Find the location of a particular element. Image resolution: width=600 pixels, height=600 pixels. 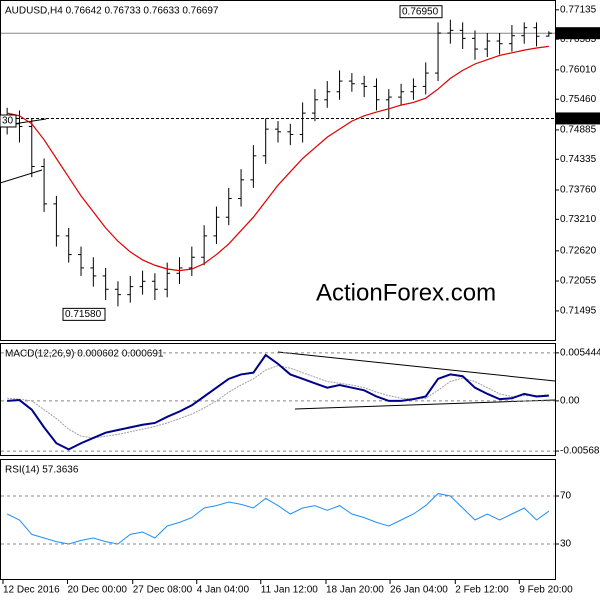

y-tick-label: 0.74335 is located at coordinates (578, 159).